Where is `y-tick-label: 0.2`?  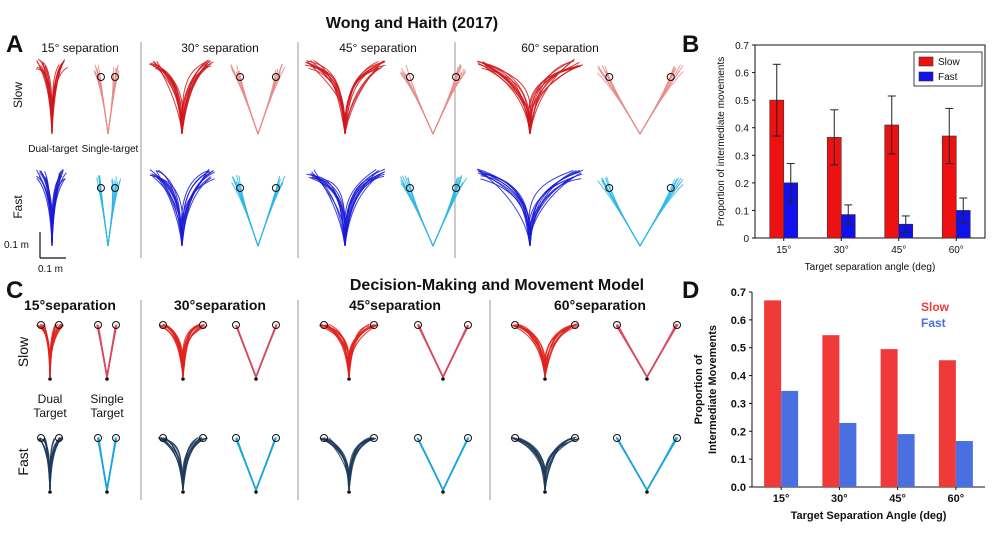
y-tick-label: 0.2 is located at coordinates (742, 184).